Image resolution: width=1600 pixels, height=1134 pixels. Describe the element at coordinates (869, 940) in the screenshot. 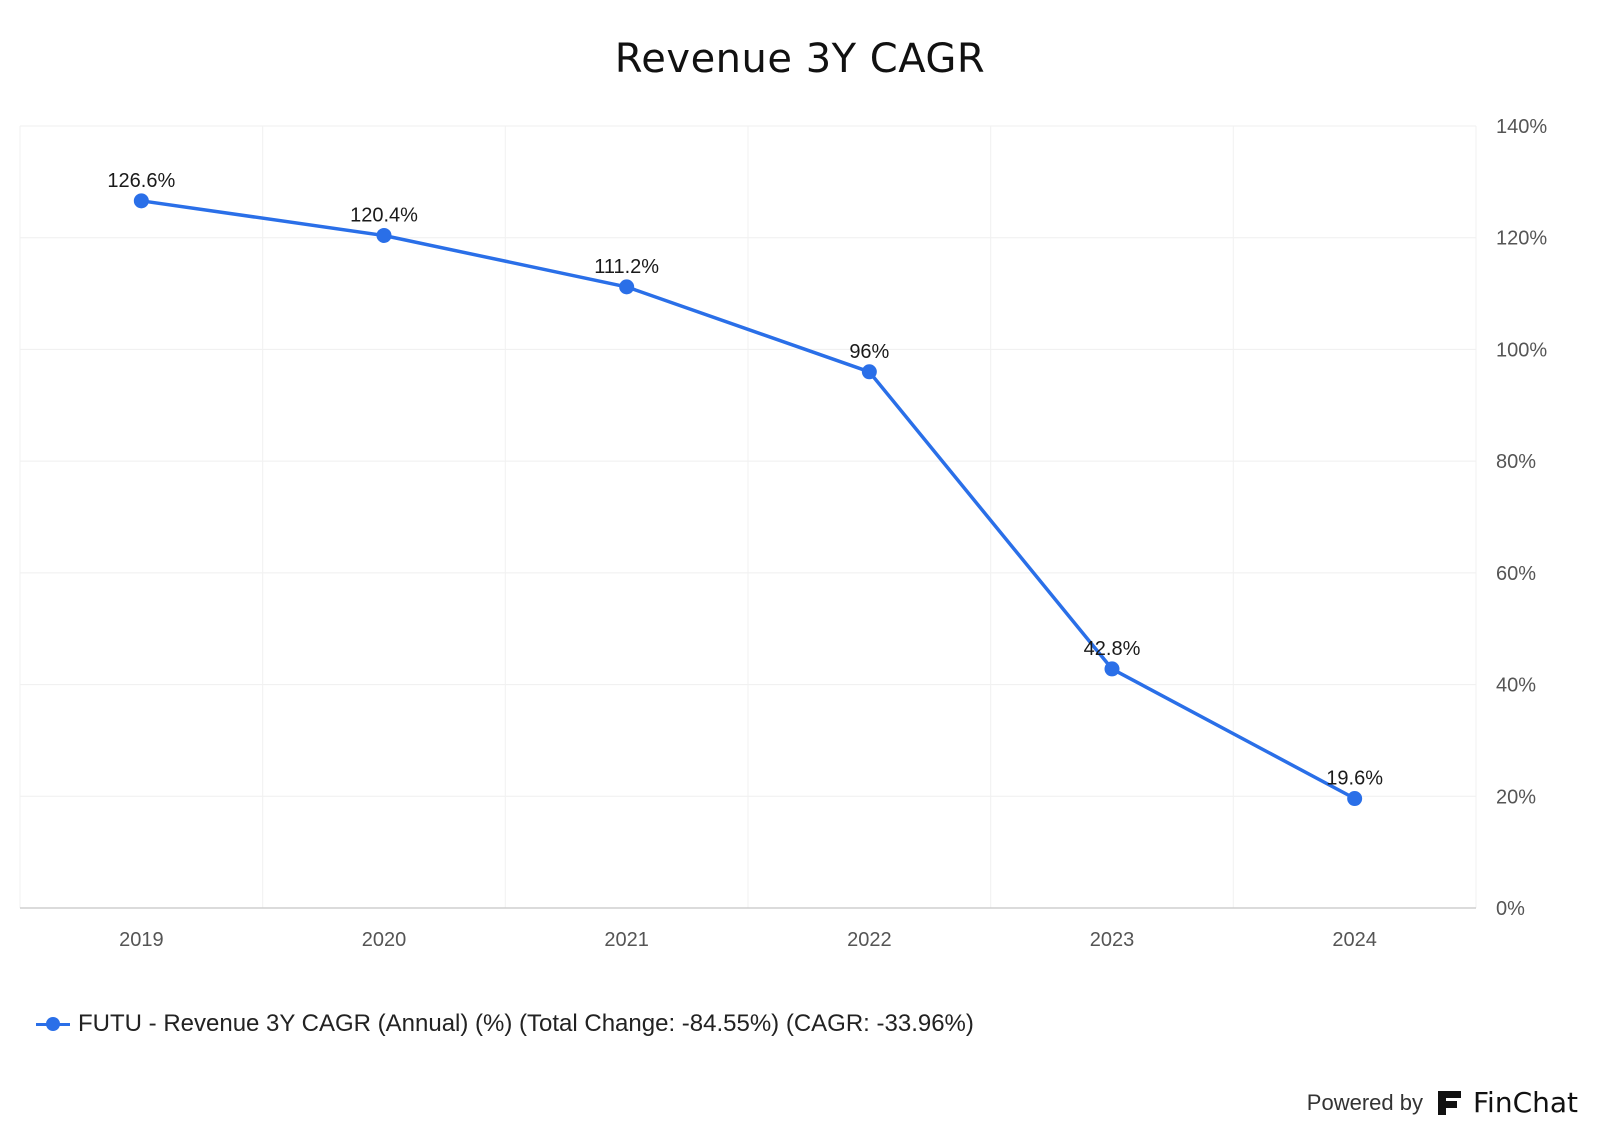

I see `x-tick-label: 2022` at that location.